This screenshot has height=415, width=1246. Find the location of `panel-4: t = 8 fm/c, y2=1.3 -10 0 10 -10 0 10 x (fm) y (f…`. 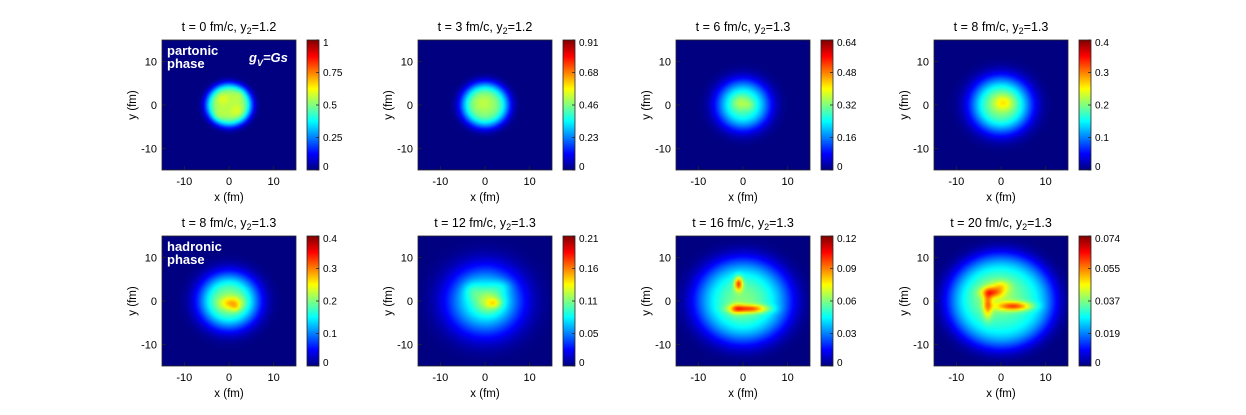

panel-4: t = 8 fm/c, y2=1.3 -10 0 10 -10 0 10 x (fm) y (f… is located at coordinates (1004, 112).